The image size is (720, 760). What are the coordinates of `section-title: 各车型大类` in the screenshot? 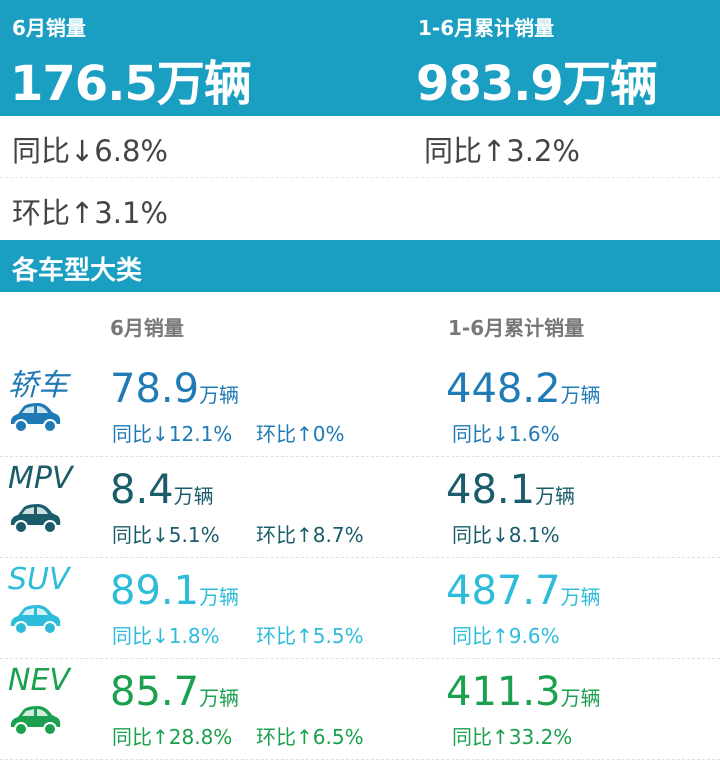 It's located at (77, 271).